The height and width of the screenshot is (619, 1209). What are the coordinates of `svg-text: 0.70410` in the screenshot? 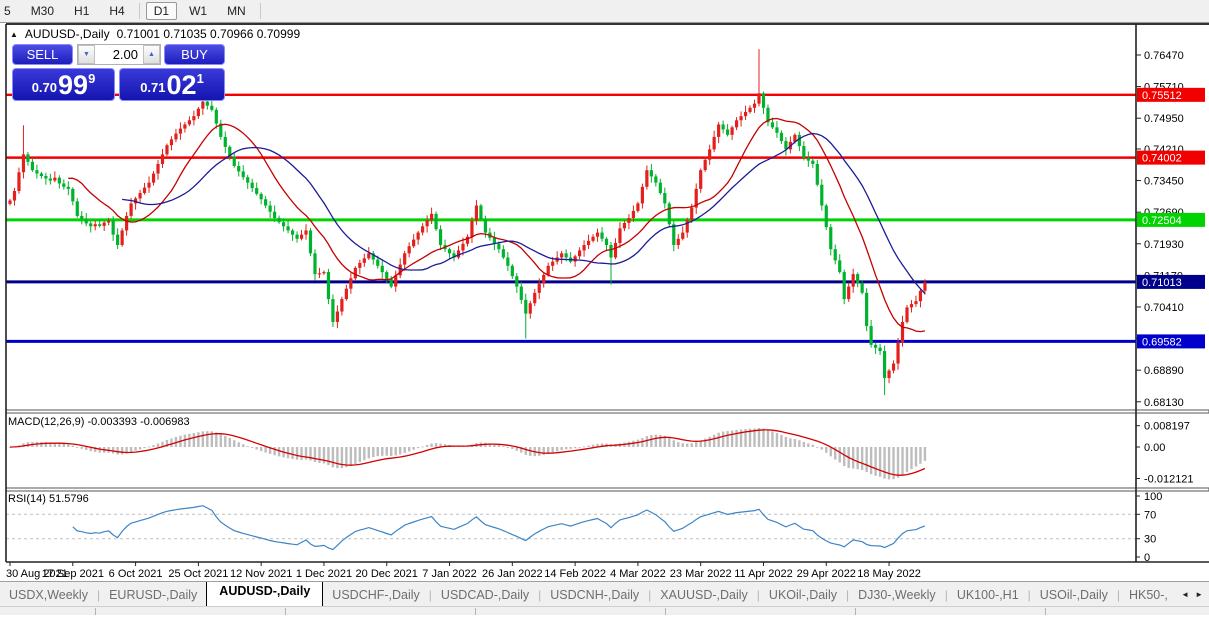 It's located at (1164, 308).